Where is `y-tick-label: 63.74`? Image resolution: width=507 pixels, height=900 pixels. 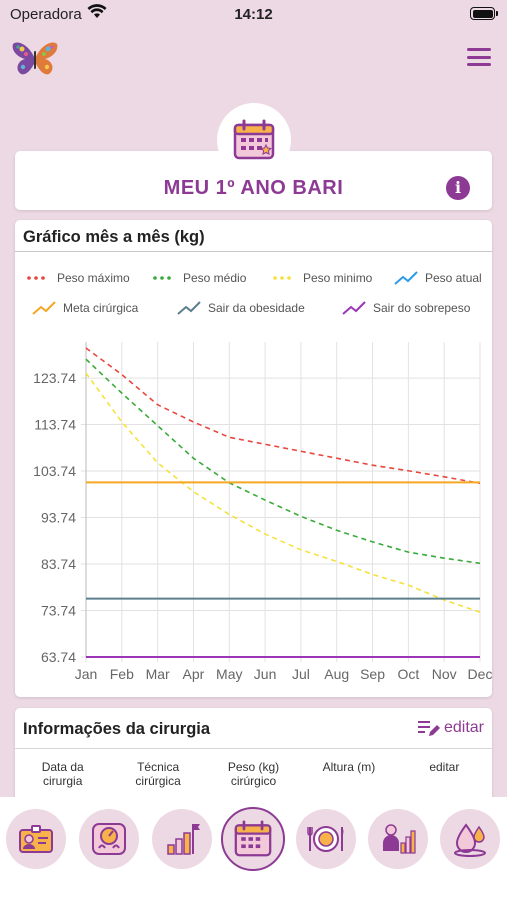
y-tick-label: 63.74 is located at coordinates (58, 657).